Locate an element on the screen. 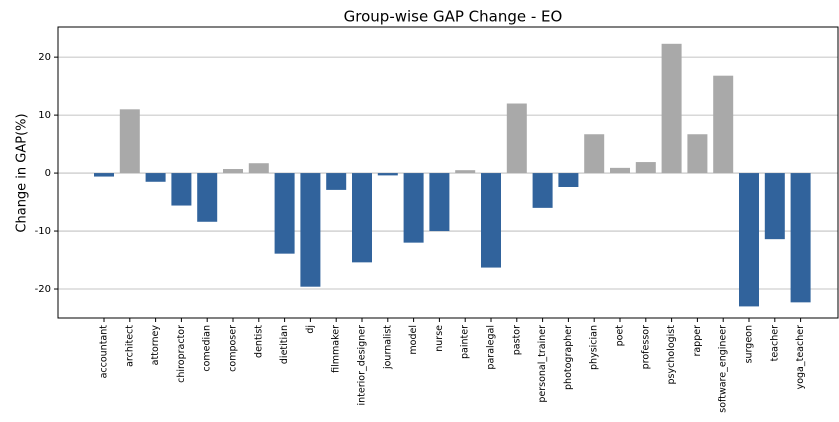  x-tick-label: model is located at coordinates (413, 340).